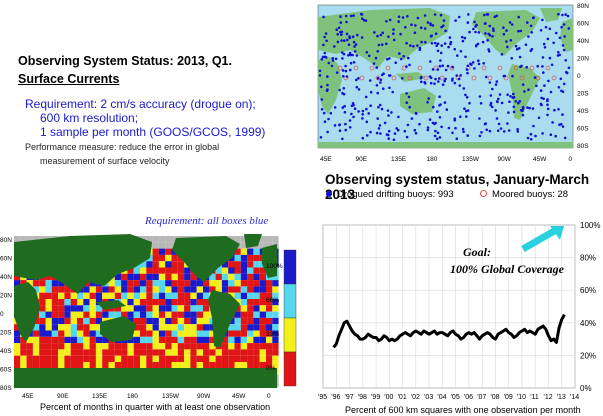 The image size is (603, 416). I want to click on buoy-map-lat-label: 80N, so click(583, 6).